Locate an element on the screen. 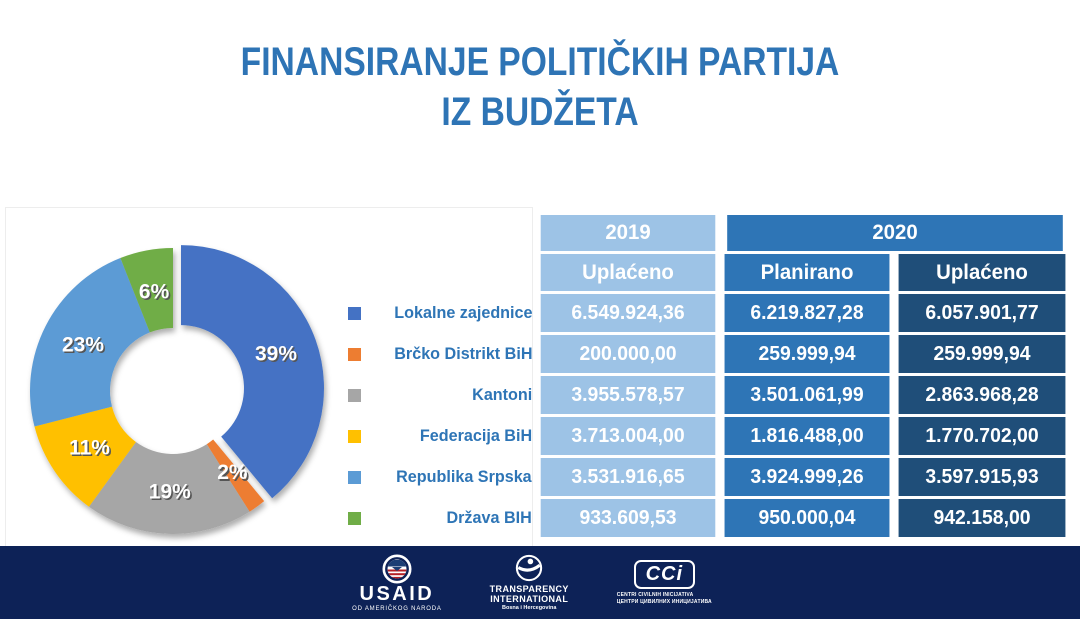 The image size is (1080, 619). legend-item-federacija-bih: Federacija BiH is located at coordinates (440, 436).